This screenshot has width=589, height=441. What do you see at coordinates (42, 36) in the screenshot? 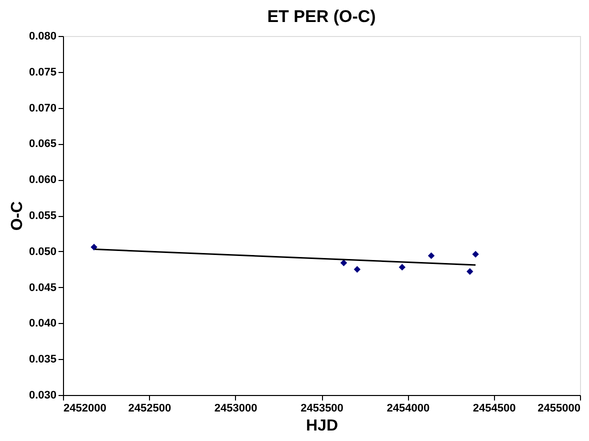
I see `y-tick-label: 0.080` at bounding box center [42, 36].